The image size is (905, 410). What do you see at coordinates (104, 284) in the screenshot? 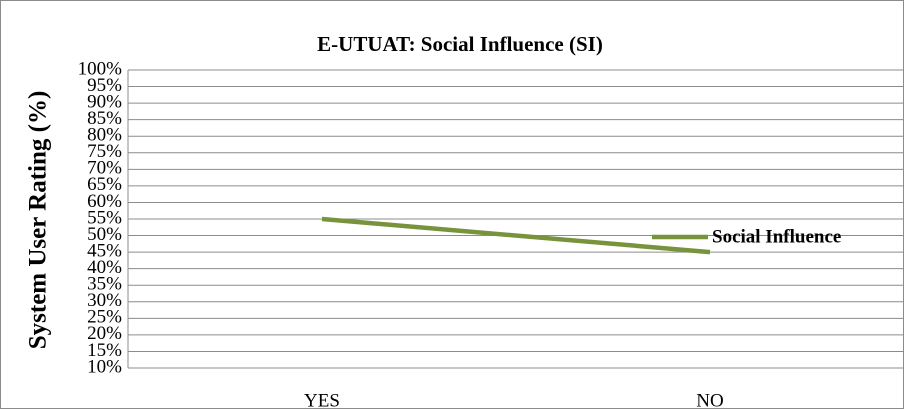
I see `y-tick-label: 35%` at bounding box center [104, 284].